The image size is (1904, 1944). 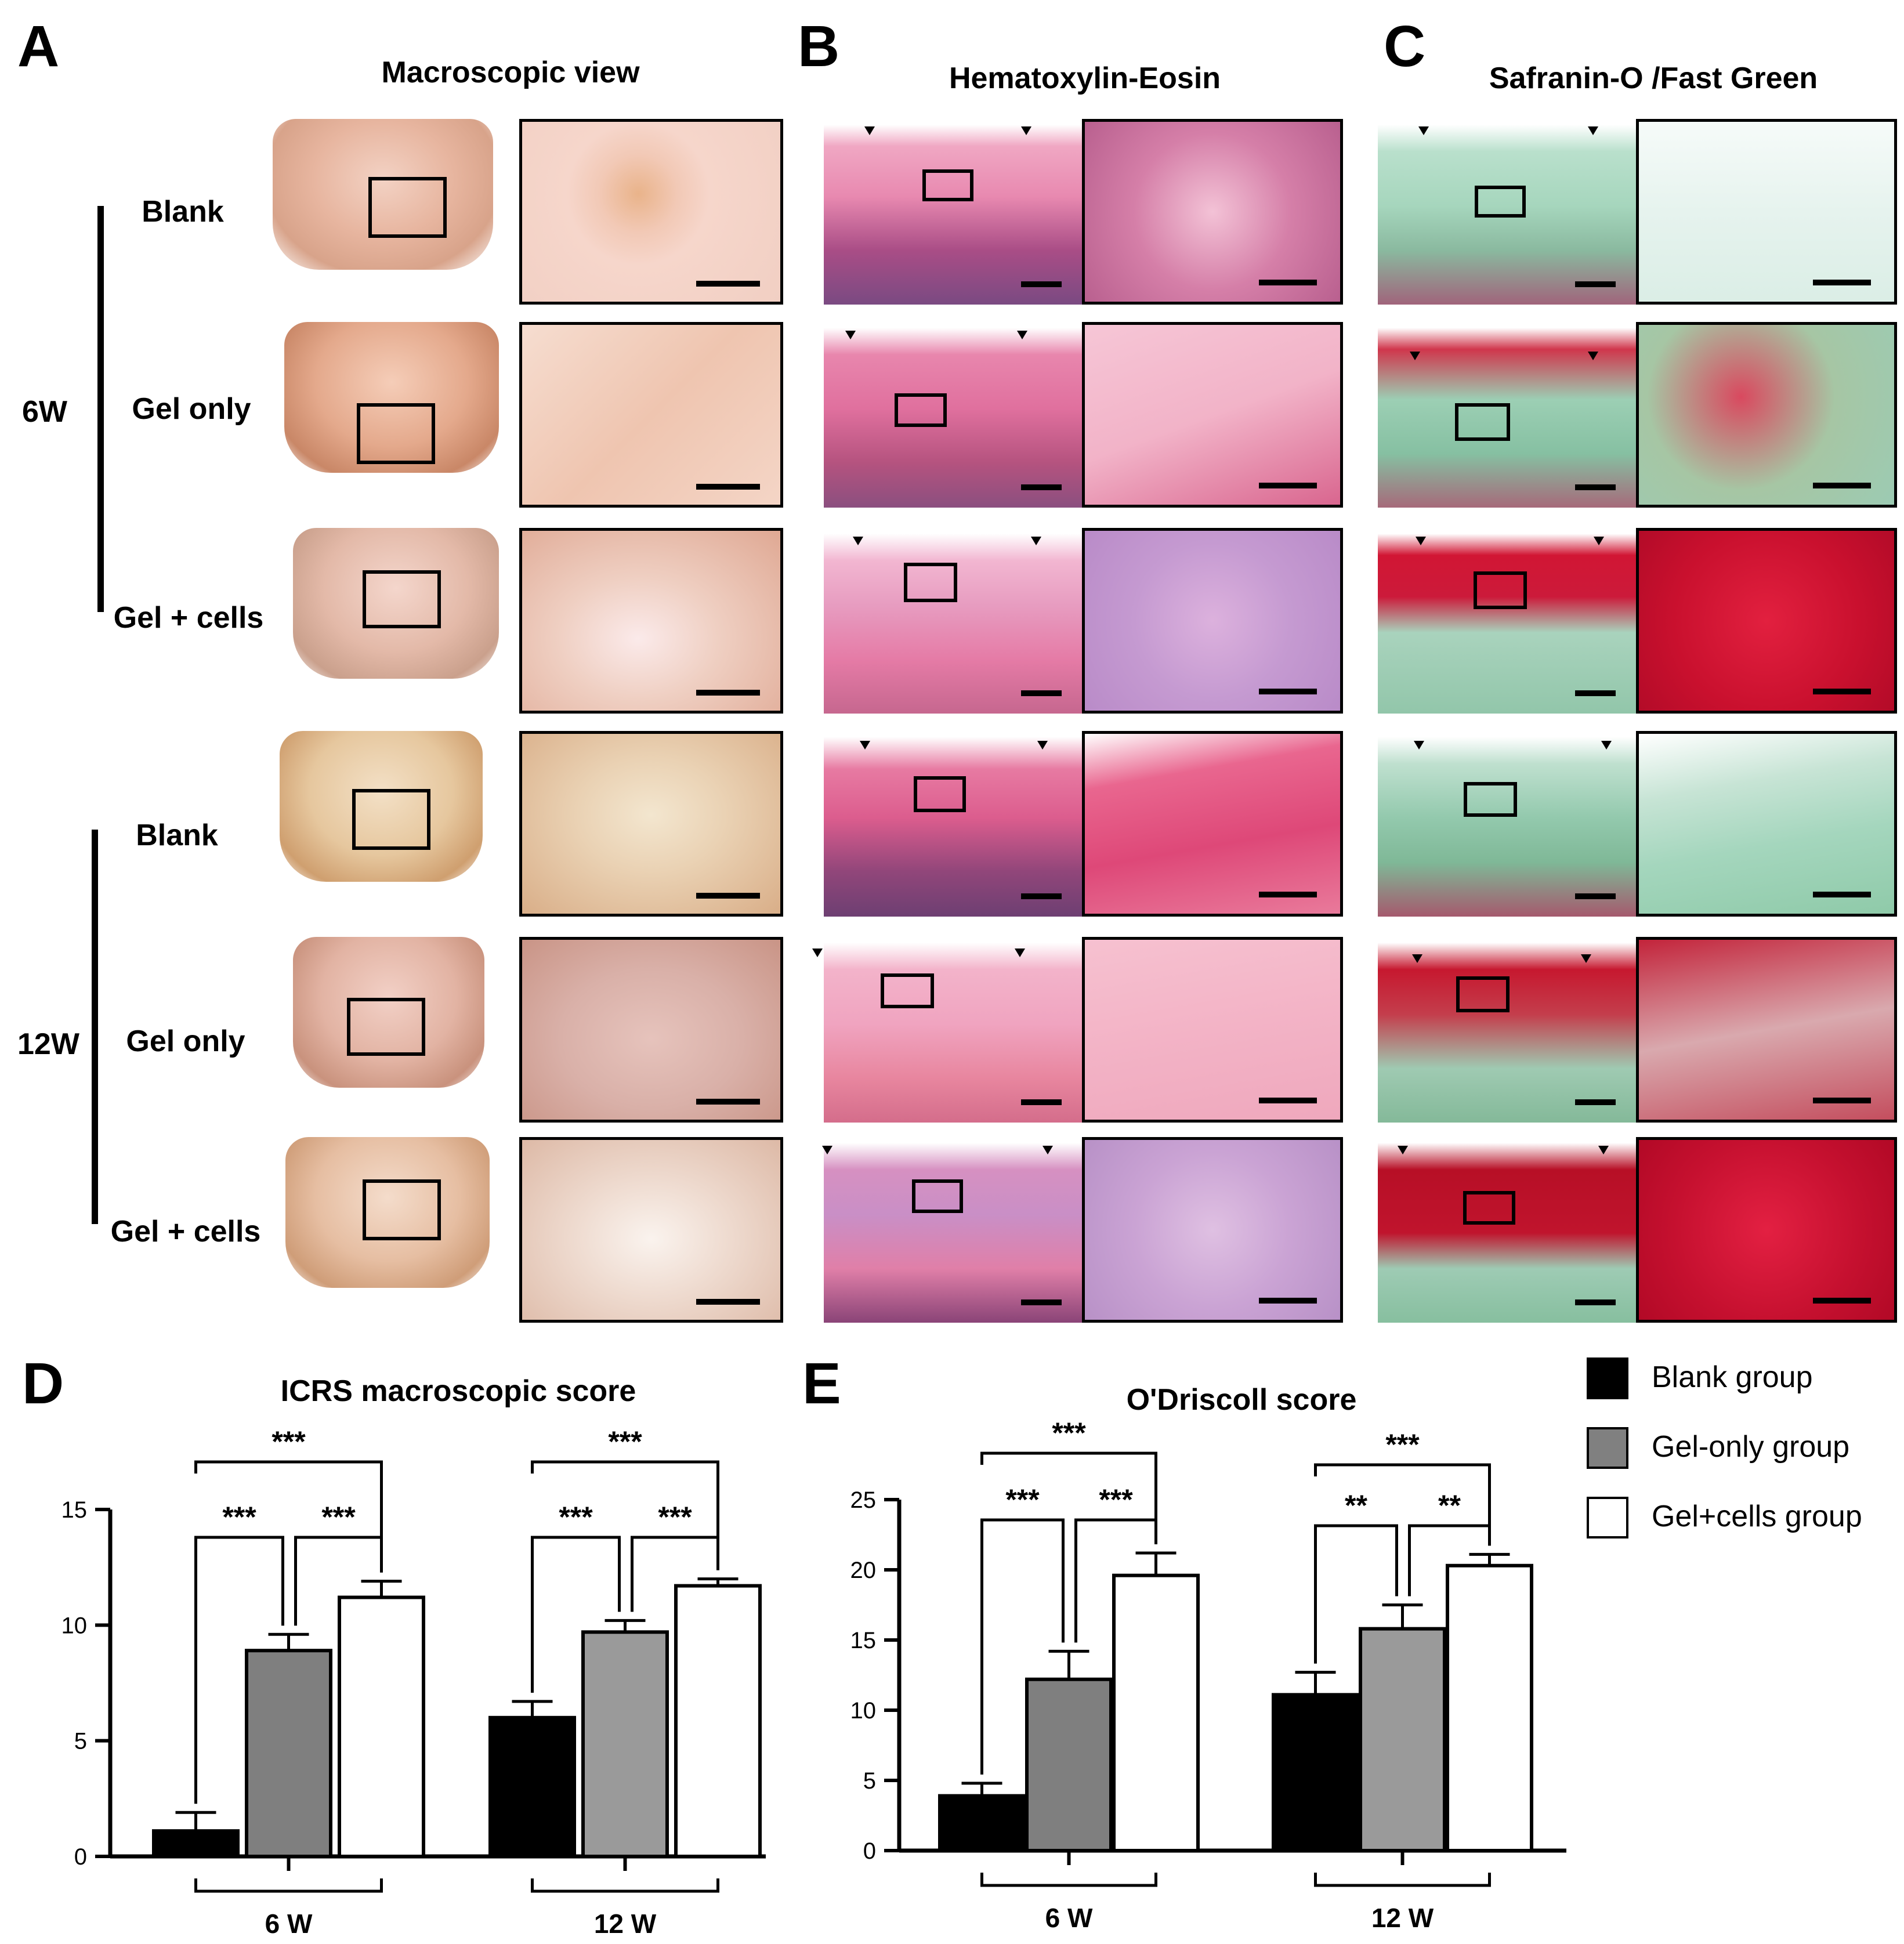 I want to click on bar-gel-only-group-12w, so click(x=1402, y=1739).